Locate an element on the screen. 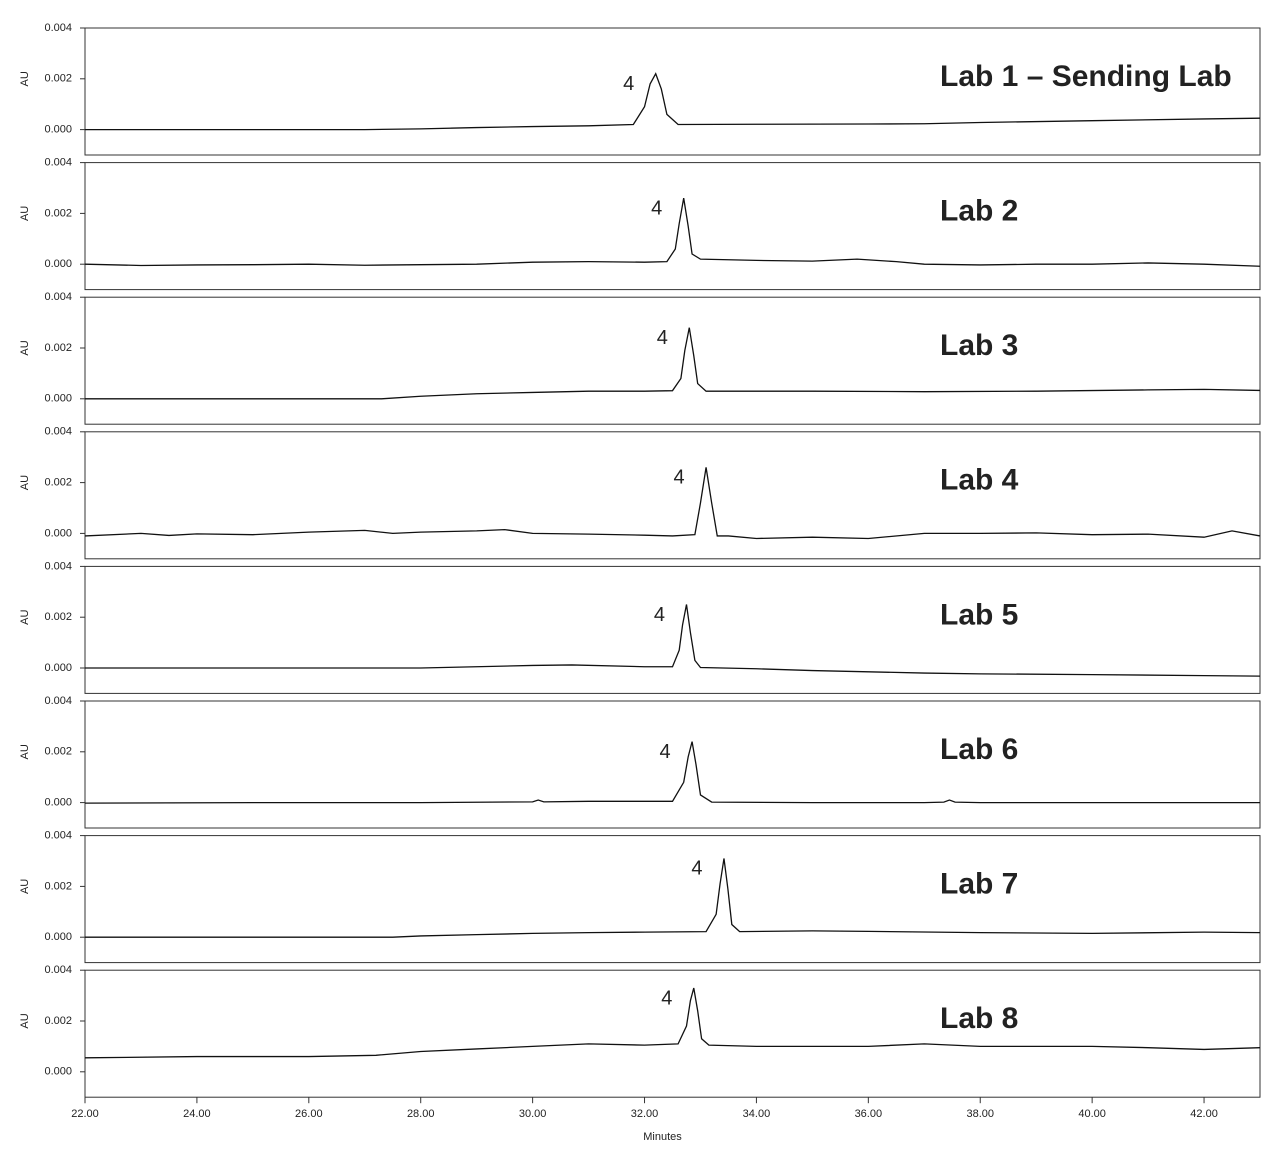 The height and width of the screenshot is (1168, 1280). x-tick-label: 42.00 is located at coordinates (1204, 1114).